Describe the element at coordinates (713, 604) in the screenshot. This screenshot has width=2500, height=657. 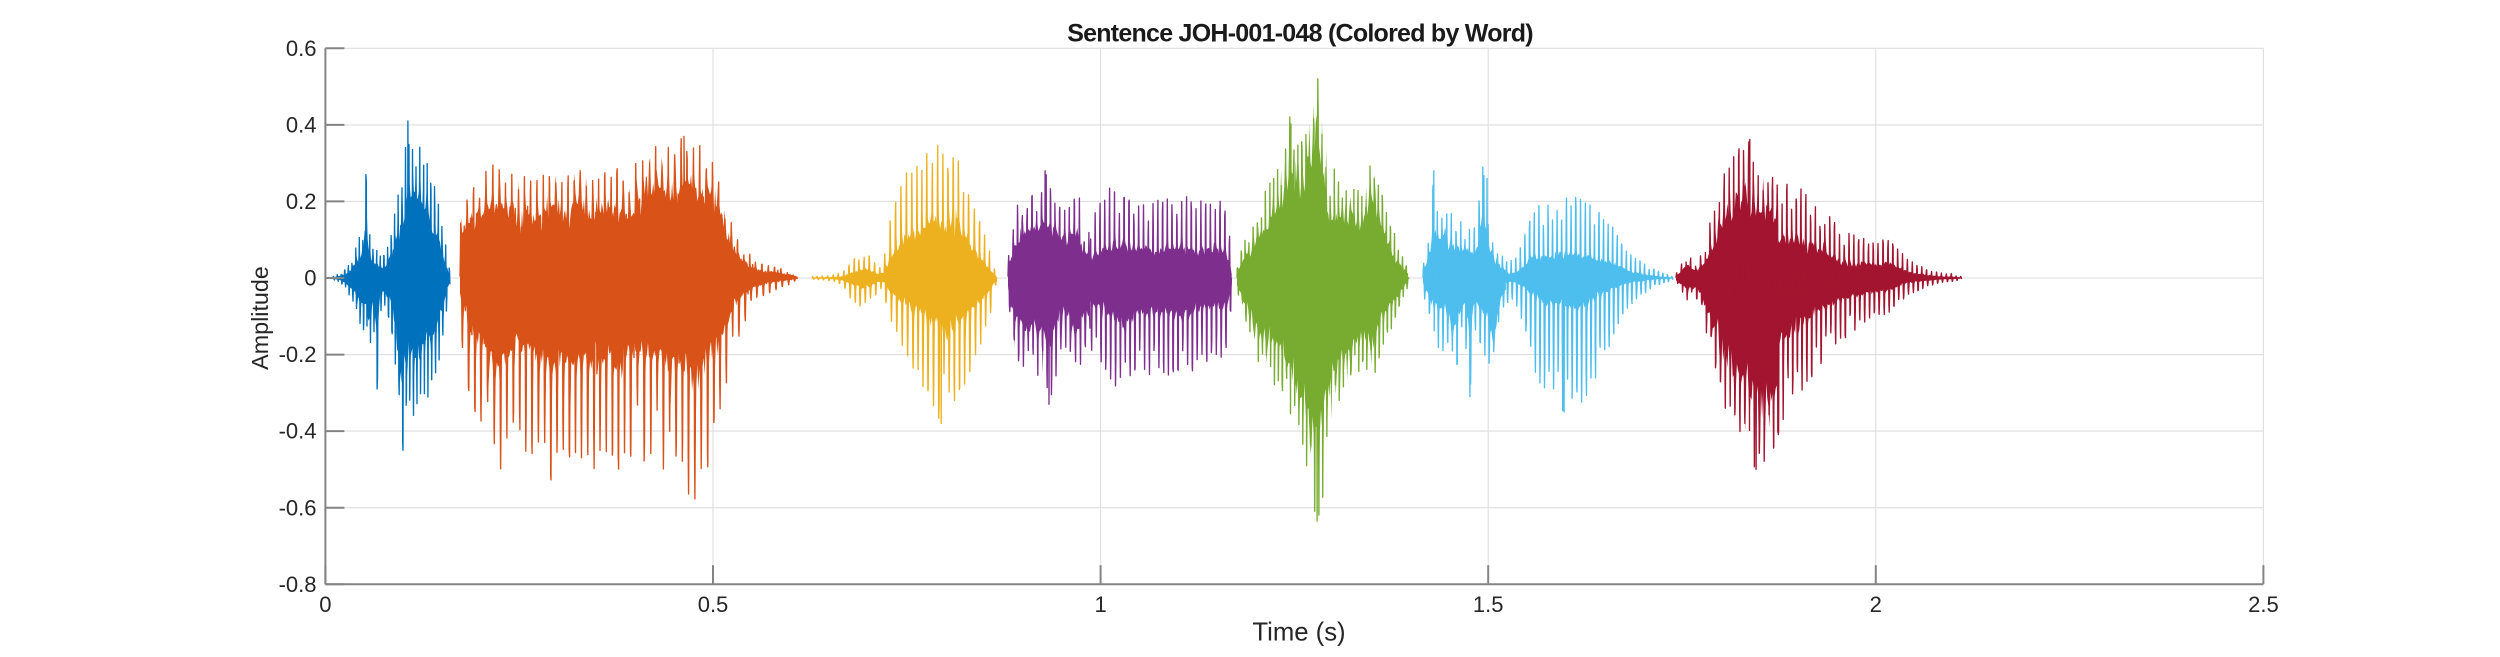
I see `svg-text: 0.5` at that location.